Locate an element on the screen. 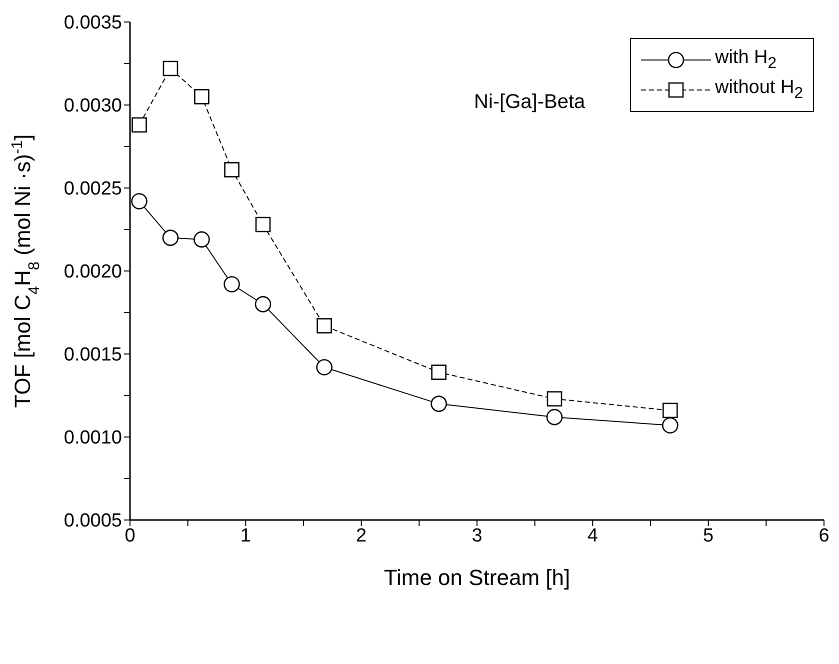  x-tick-label: 2 is located at coordinates (361, 535).